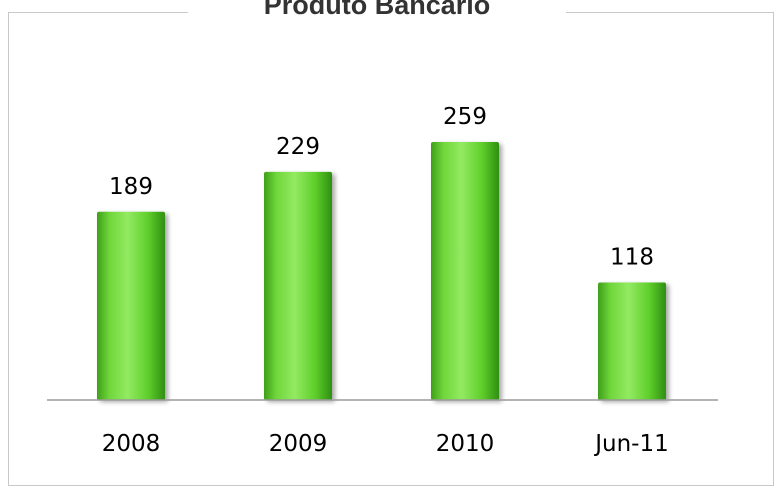 The width and height of the screenshot is (777, 487). I want to click on chart-frame-top-right, so click(670, 12).